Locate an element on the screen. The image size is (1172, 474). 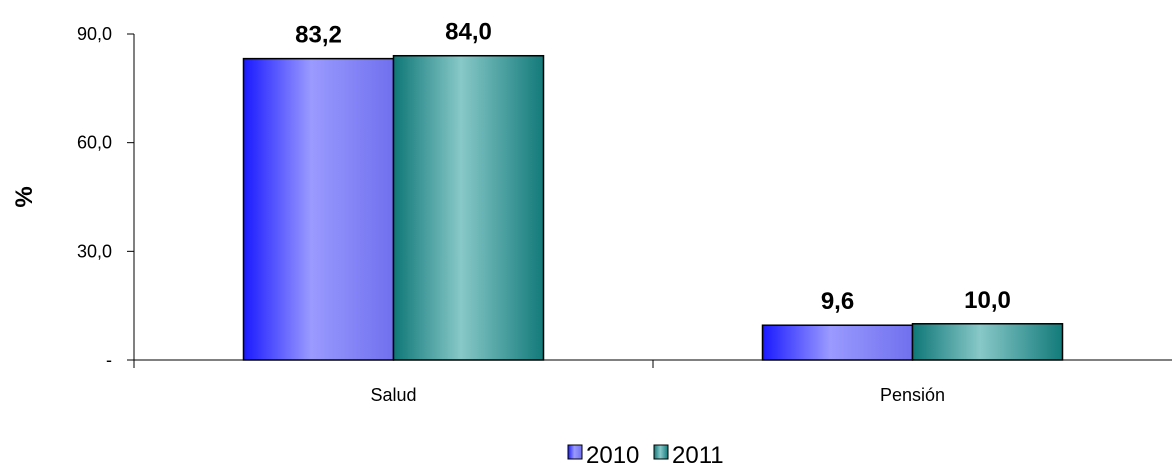
data-label: 84,0 is located at coordinates (468, 32).